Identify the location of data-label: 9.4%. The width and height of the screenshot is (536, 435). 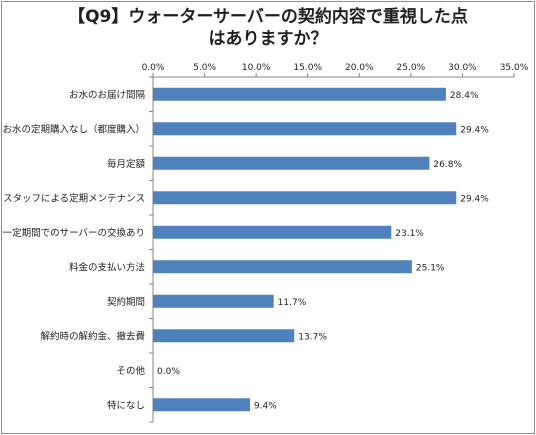
(265, 406).